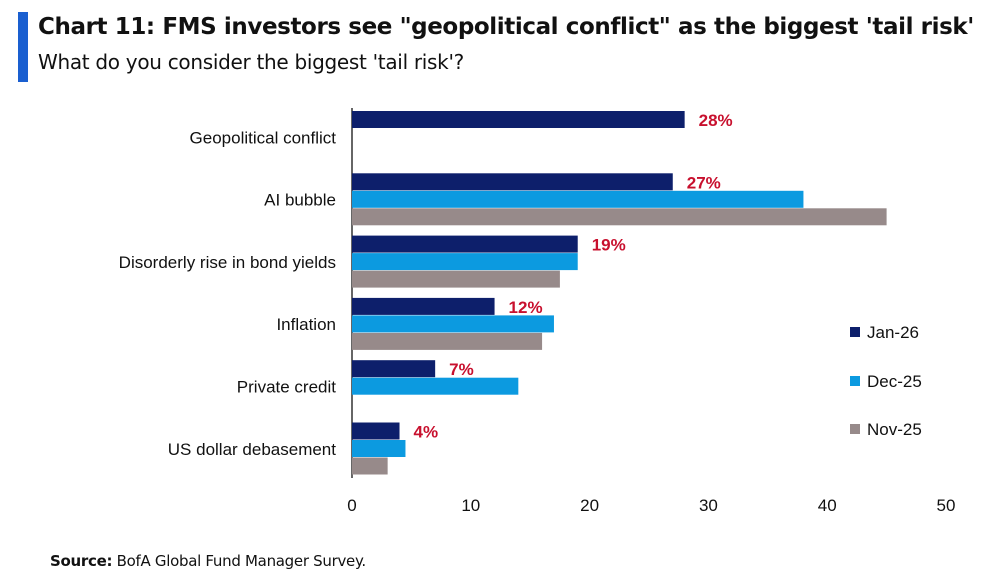 The width and height of the screenshot is (1004, 588). I want to click on data-label: 12%, so click(526, 307).